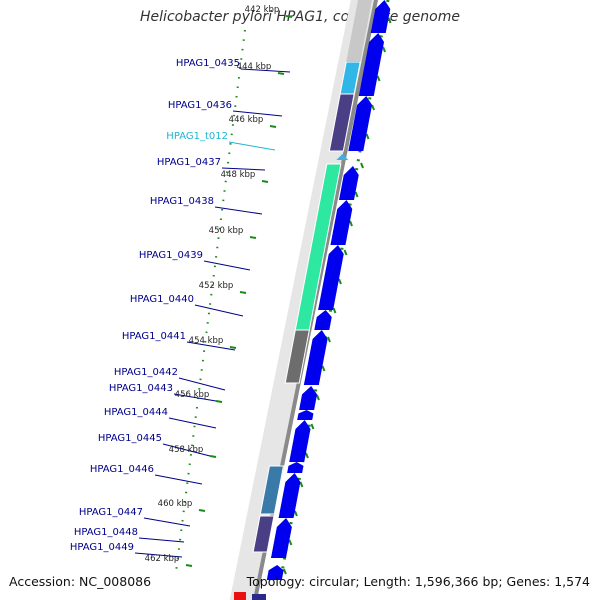 This screenshot has width=600, height=600. Describe the element at coordinates (106, 532) in the screenshot. I see `gene-label-HPAG1_0448: HPAG1_0448` at that location.